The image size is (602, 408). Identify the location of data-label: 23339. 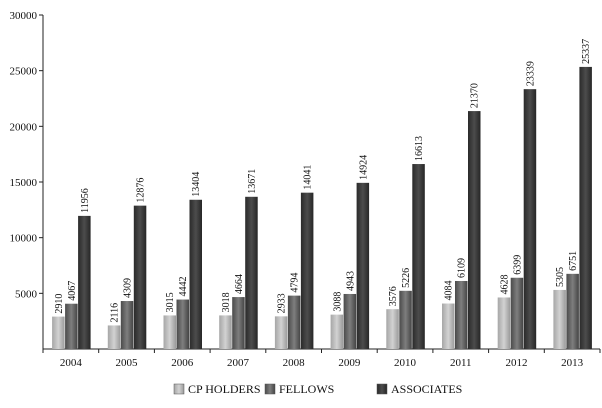
(530, 73).